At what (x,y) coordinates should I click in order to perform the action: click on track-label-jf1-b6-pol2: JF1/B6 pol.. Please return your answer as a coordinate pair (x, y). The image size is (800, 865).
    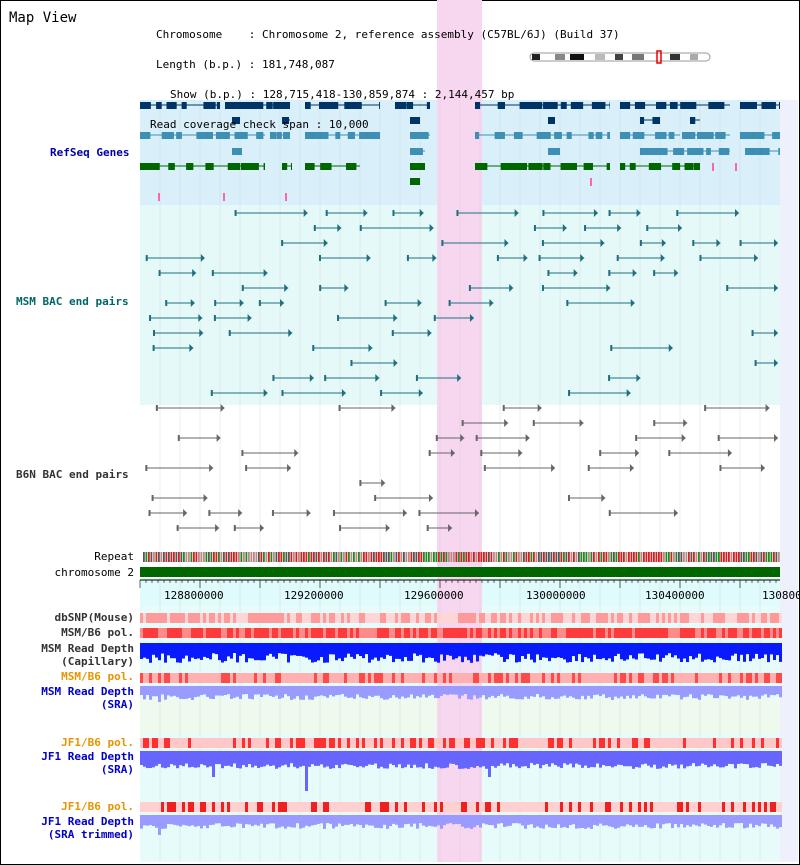
    Looking at the image, I should click on (97, 806).